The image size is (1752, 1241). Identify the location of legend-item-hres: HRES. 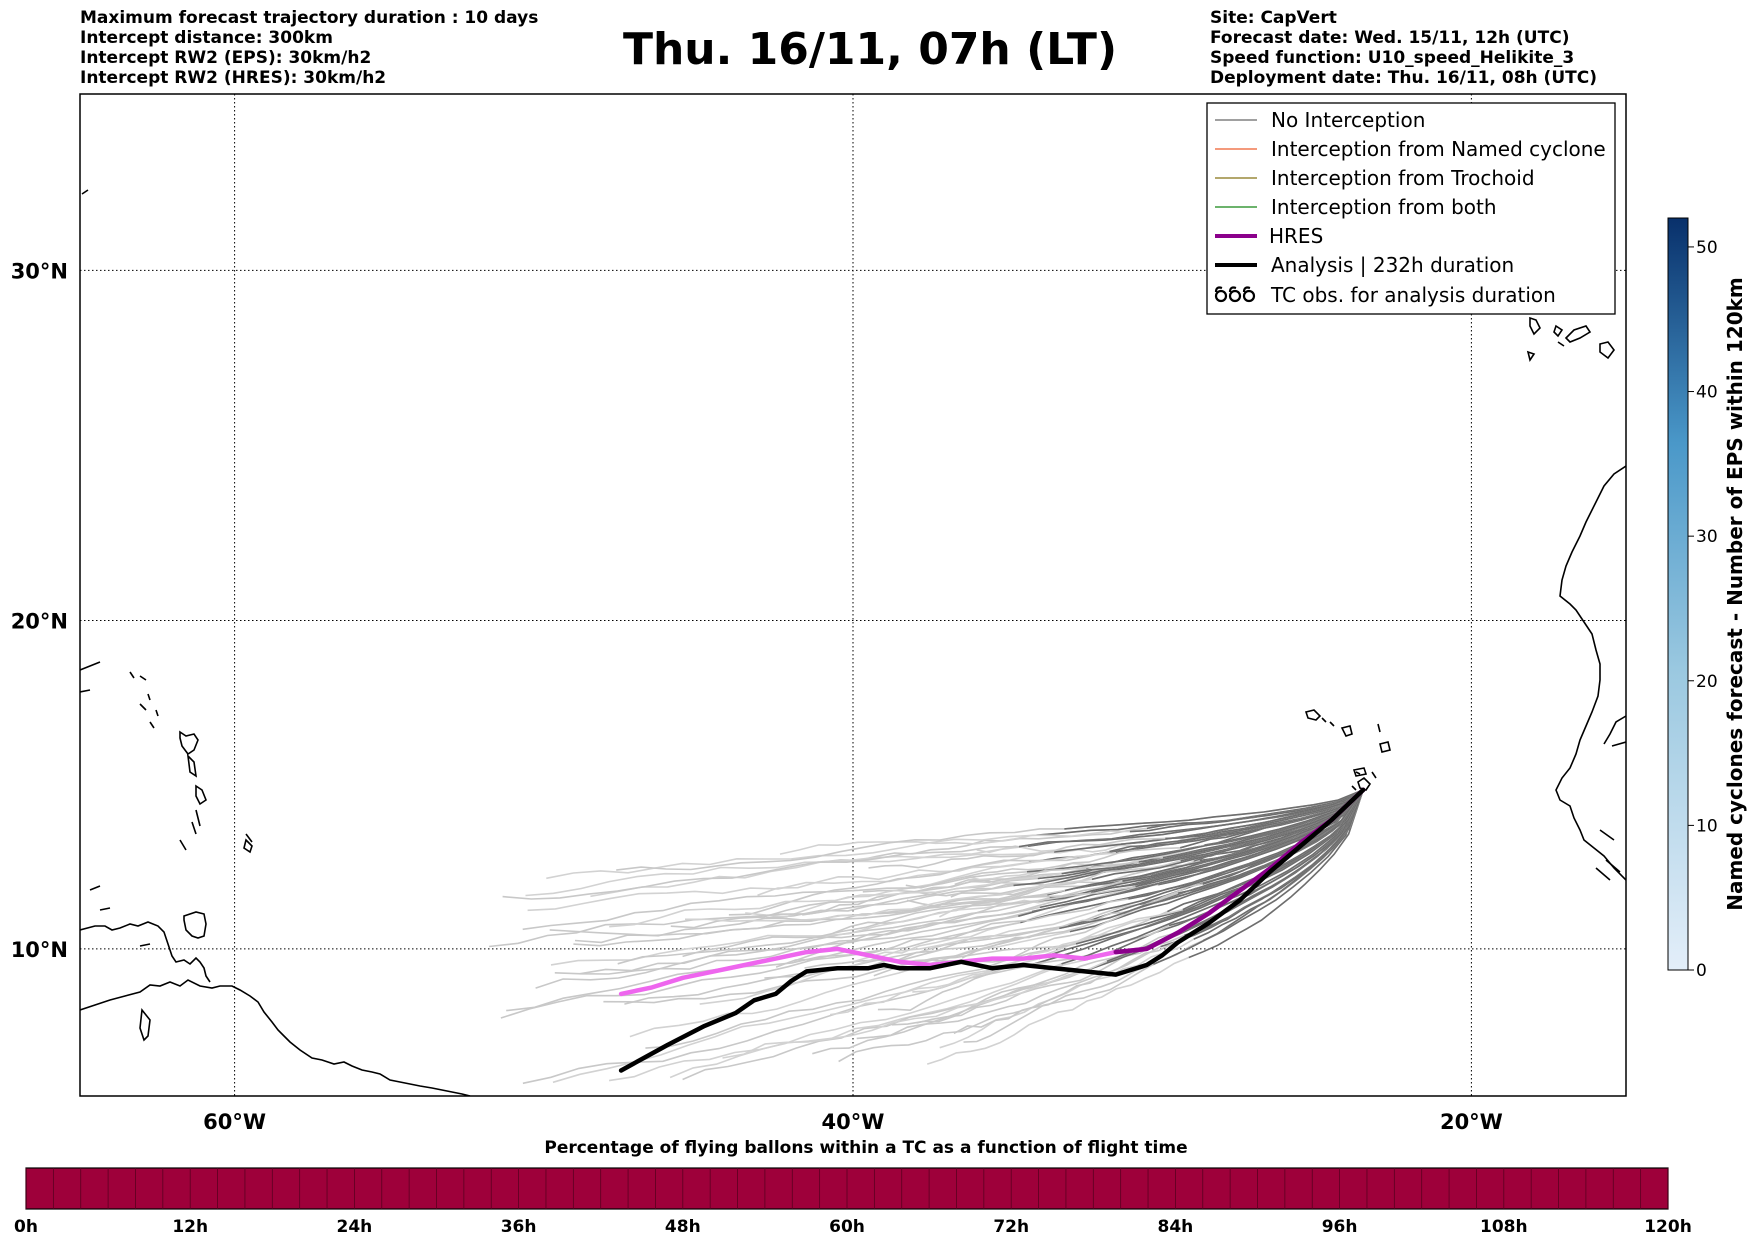
(1269, 236).